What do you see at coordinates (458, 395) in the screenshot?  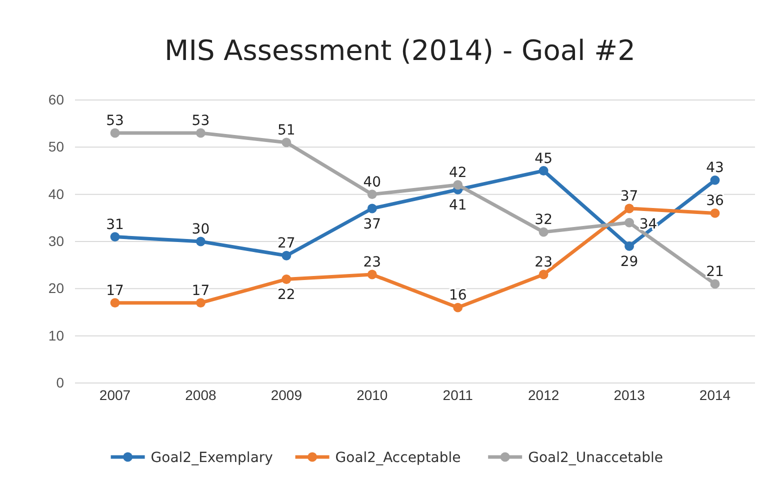 I see `x-tick-label: 2011` at bounding box center [458, 395].